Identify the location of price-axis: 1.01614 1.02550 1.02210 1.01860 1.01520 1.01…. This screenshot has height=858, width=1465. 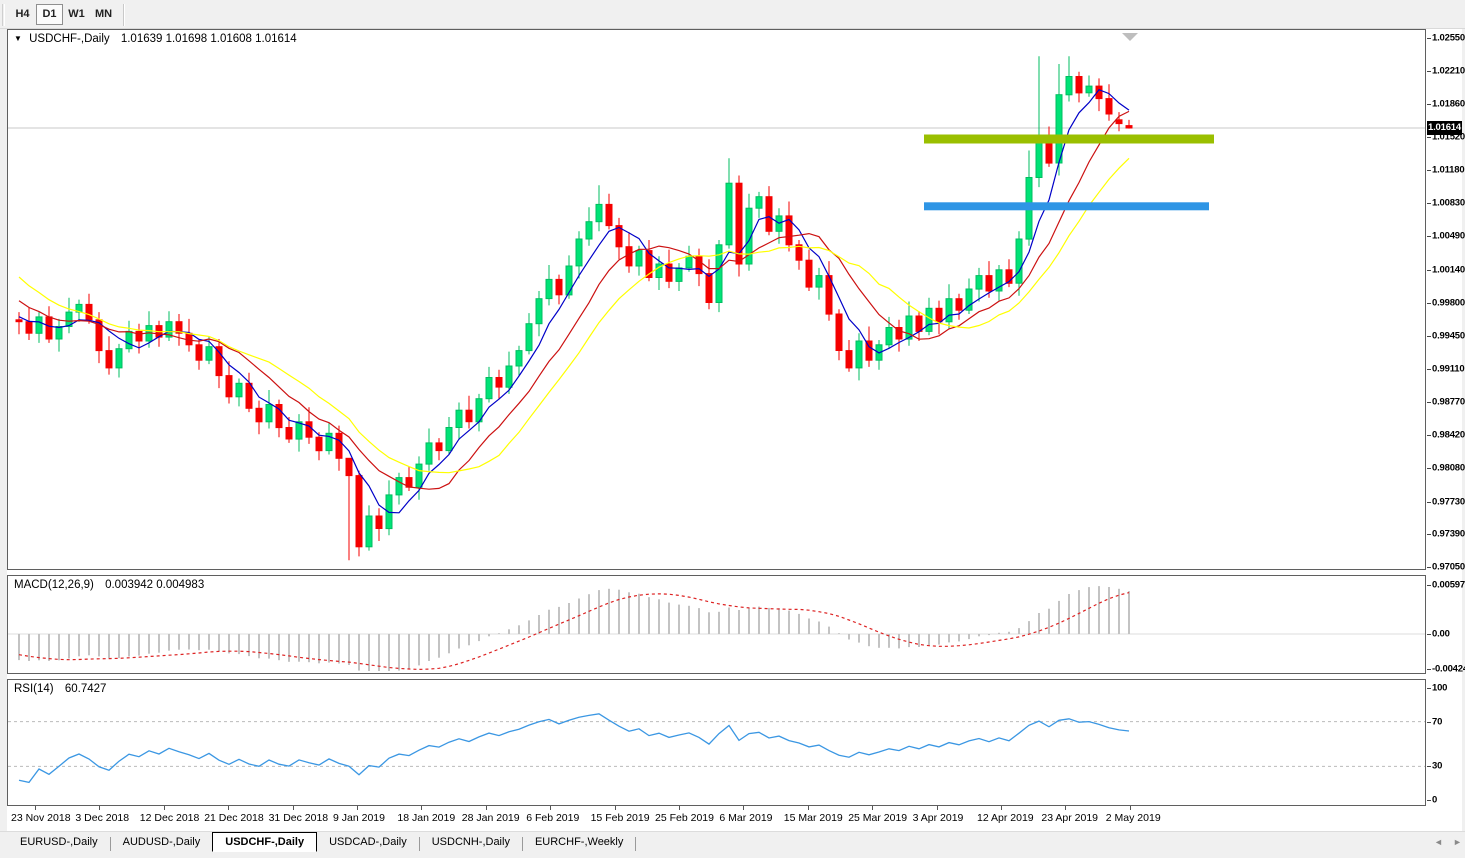
(1446, 430).